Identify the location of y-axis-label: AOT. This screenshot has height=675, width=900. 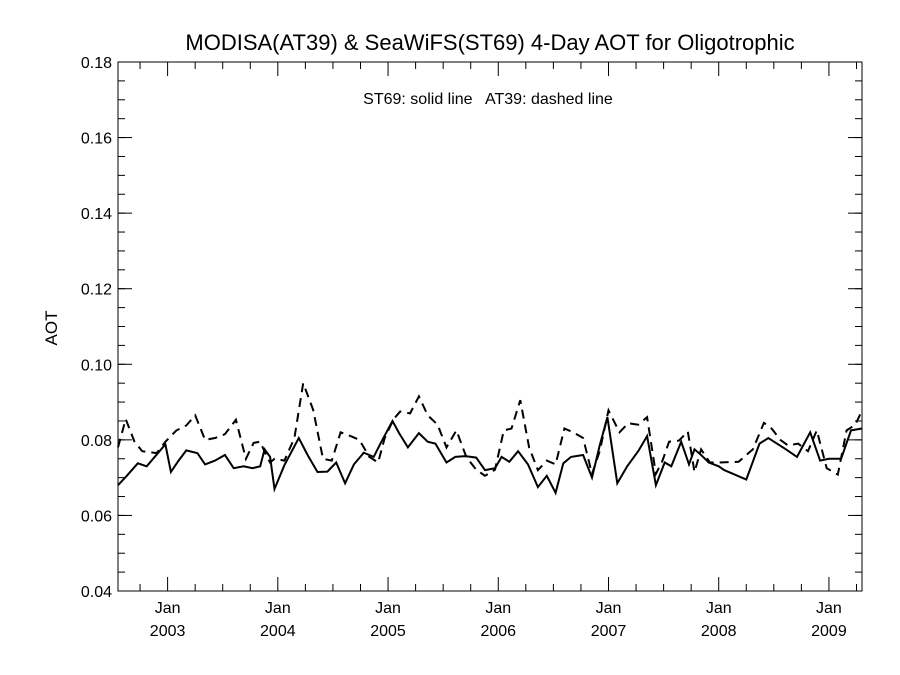
(51, 328).